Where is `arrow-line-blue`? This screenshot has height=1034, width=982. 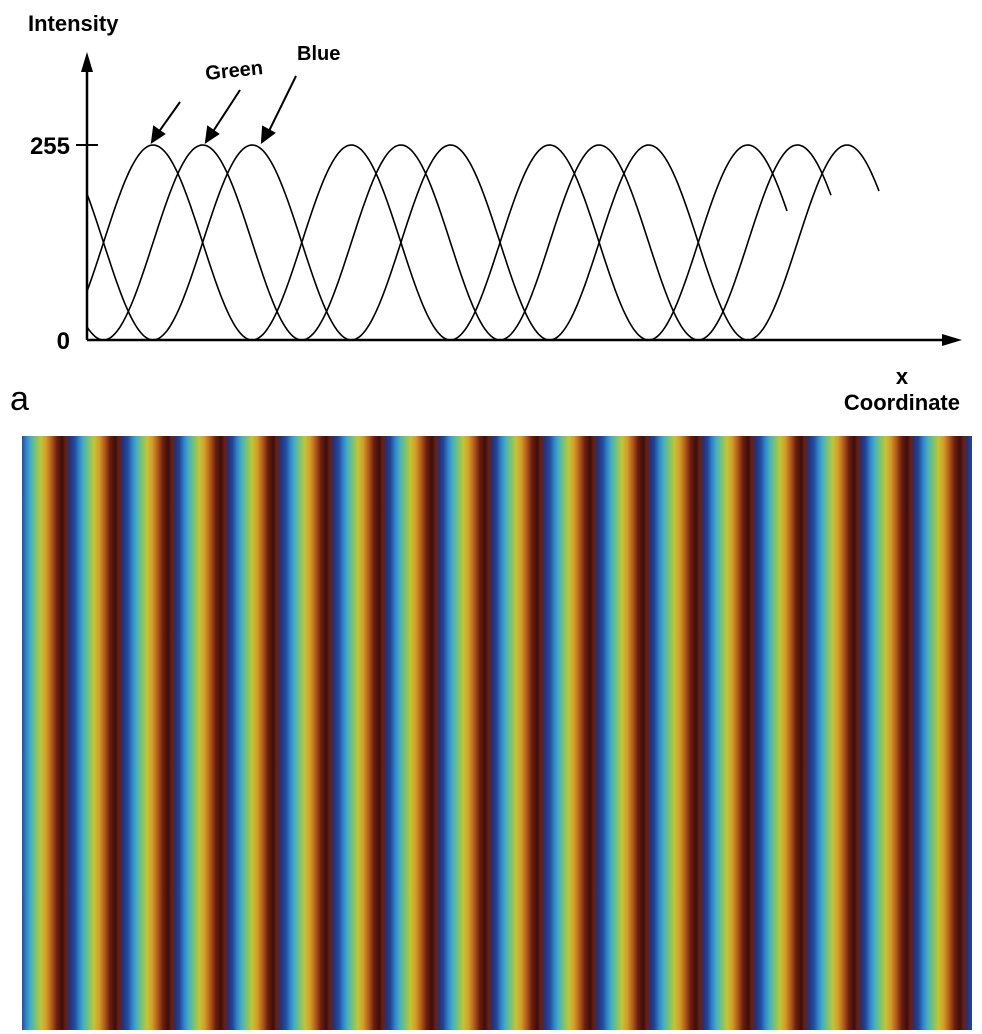
arrow-line-blue is located at coordinates (282, 104).